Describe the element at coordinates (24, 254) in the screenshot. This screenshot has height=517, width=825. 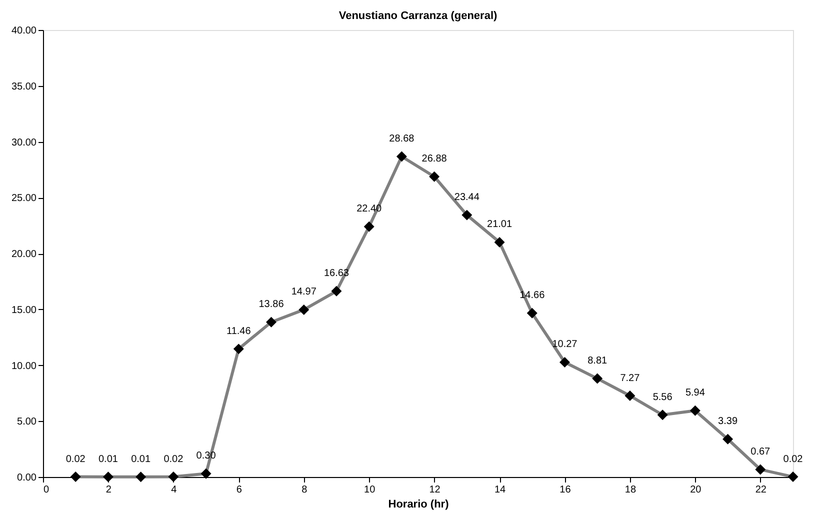
I see `y-tick-label: 20.00` at that location.